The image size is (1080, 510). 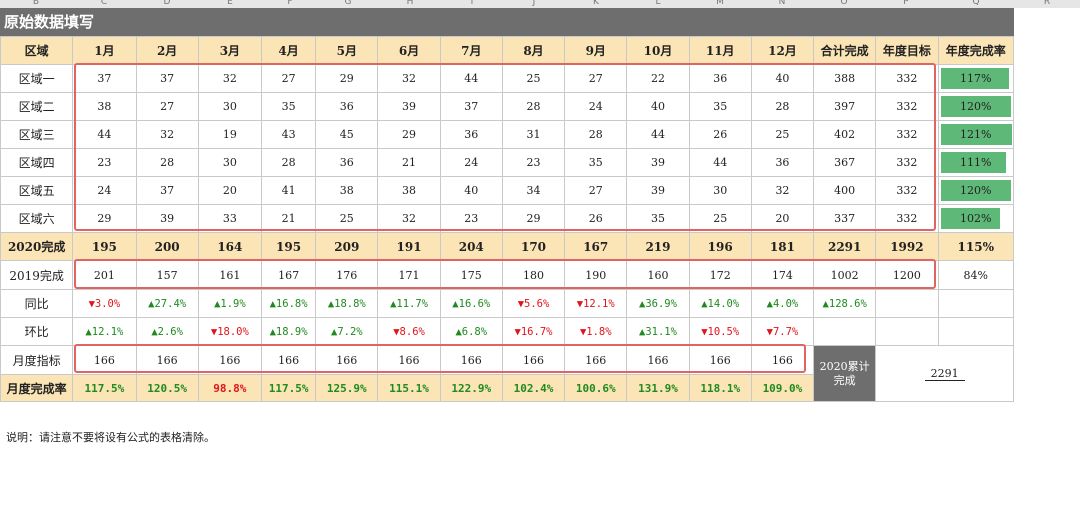 I want to click on month-value-cell: 25, so click(x=782, y=134).